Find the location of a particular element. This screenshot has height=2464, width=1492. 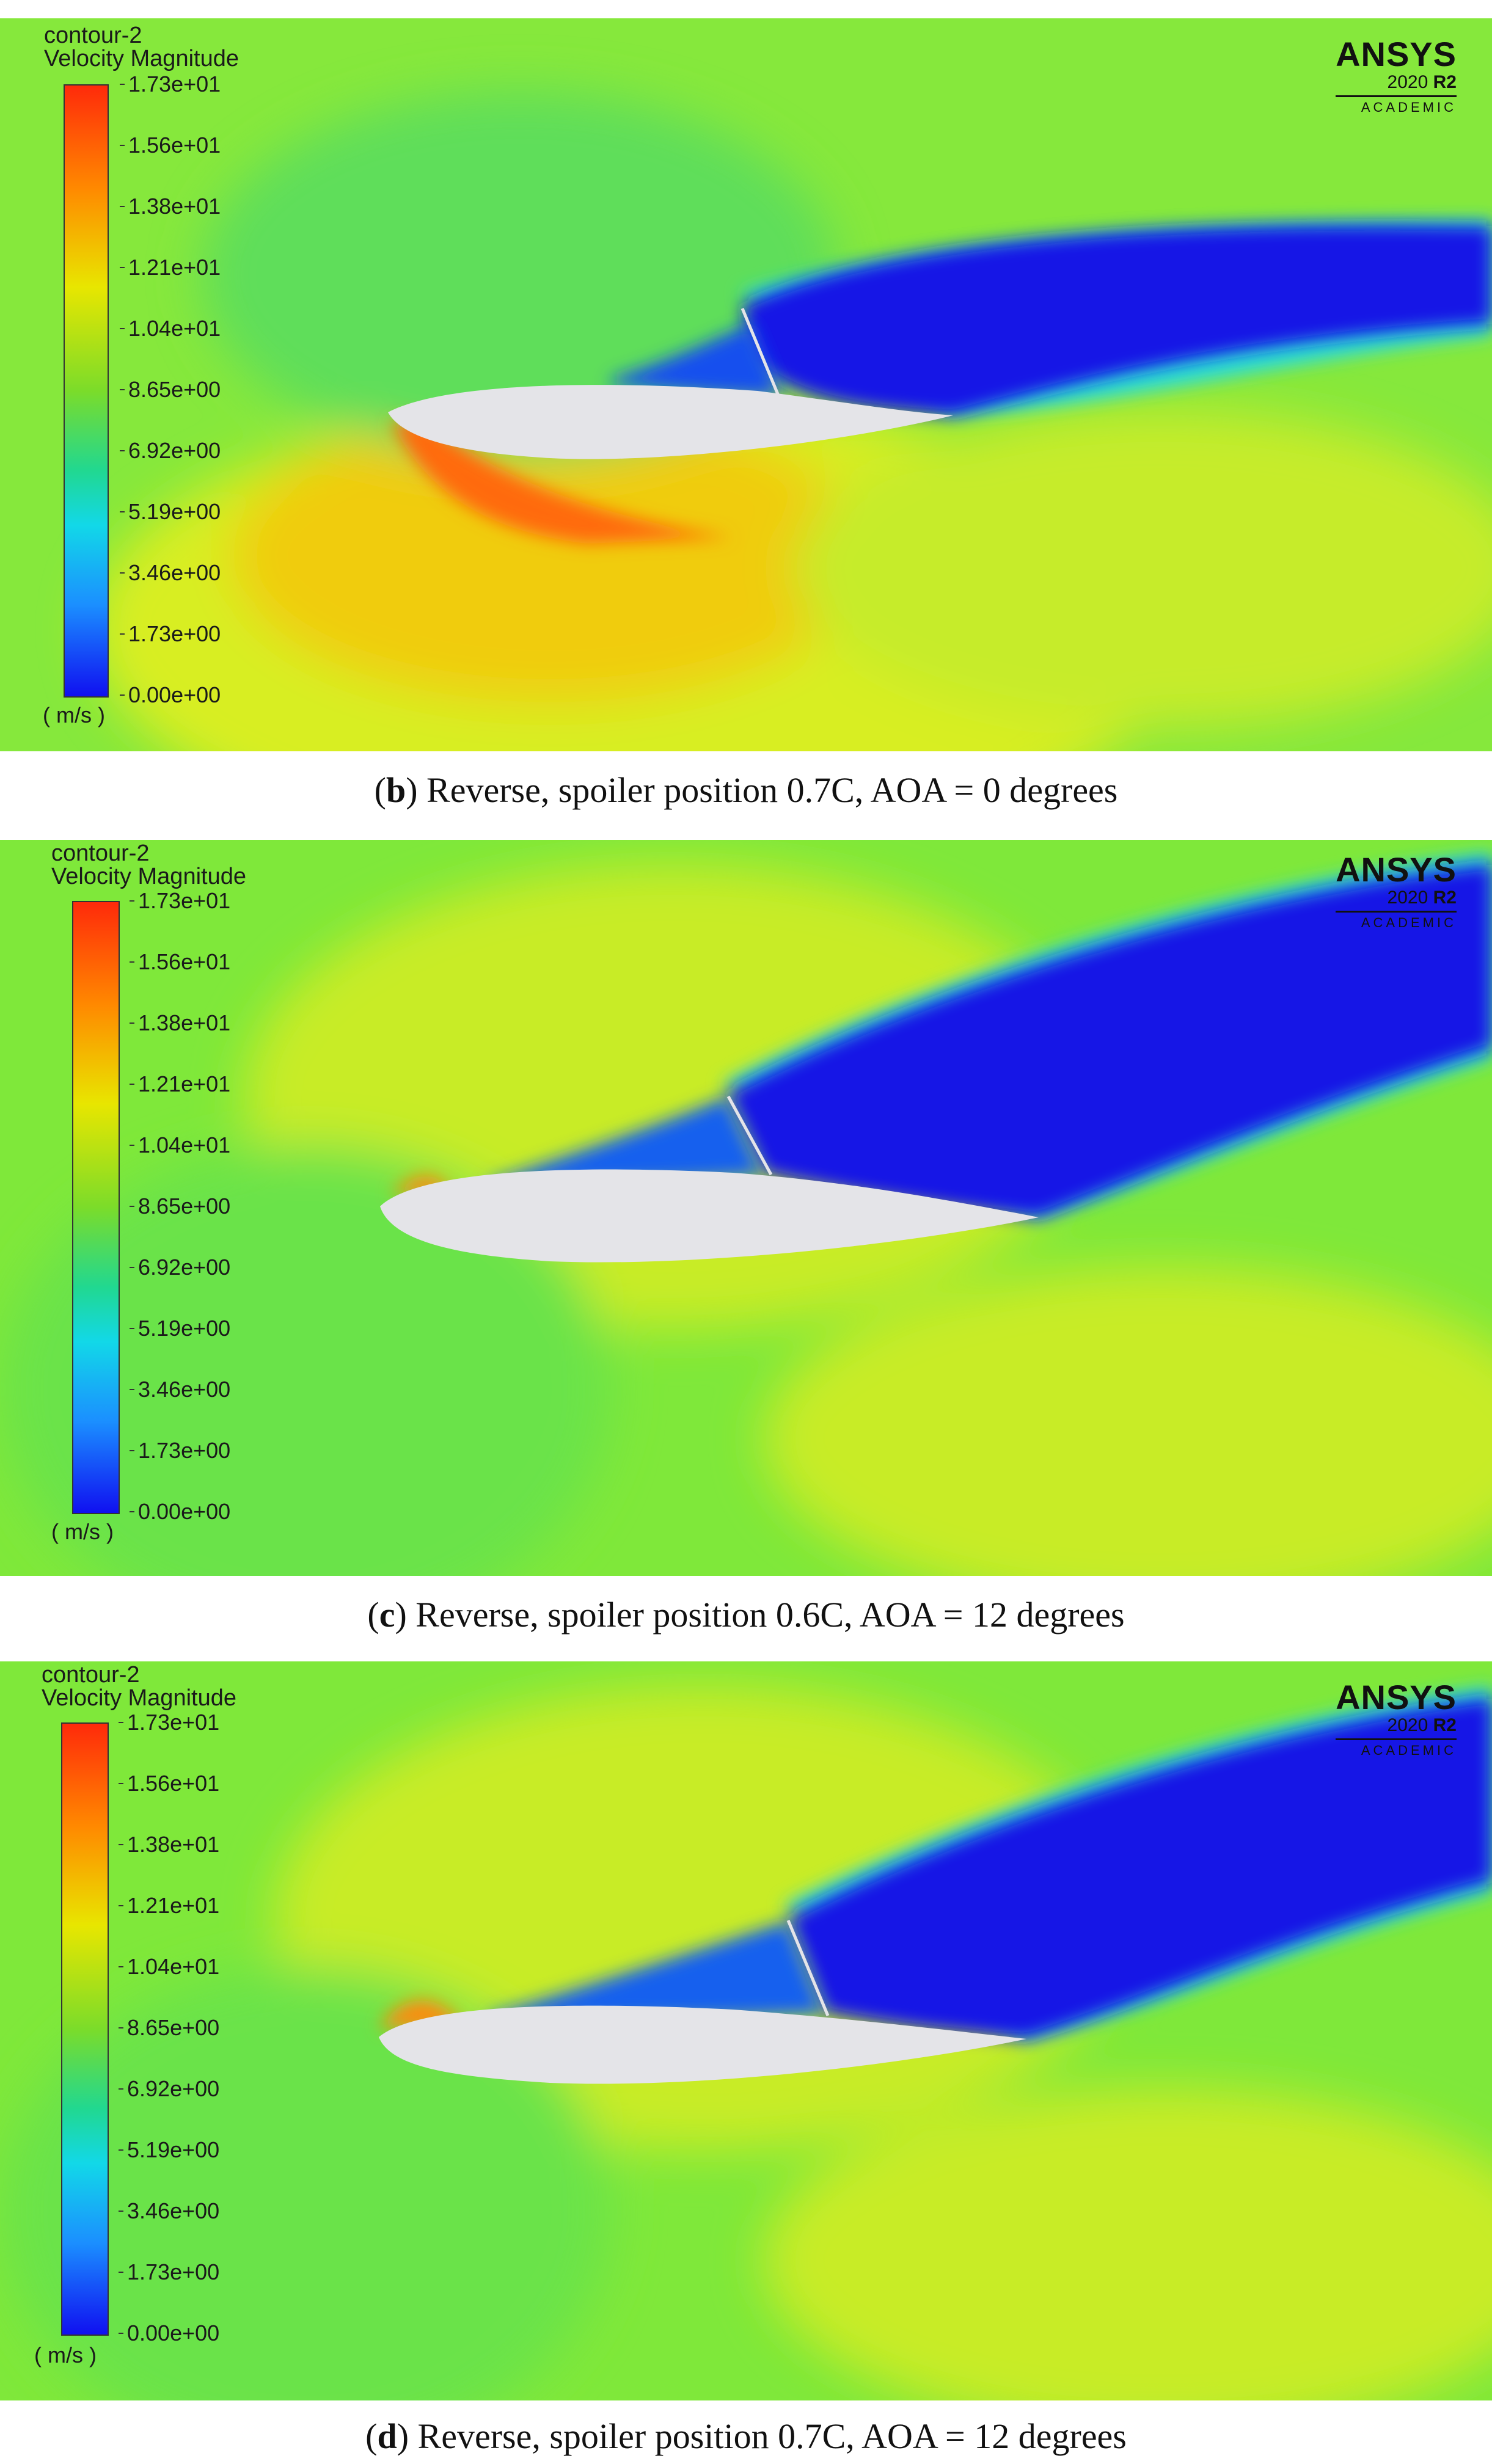

caption-letter: c is located at coordinates (387, 1615).